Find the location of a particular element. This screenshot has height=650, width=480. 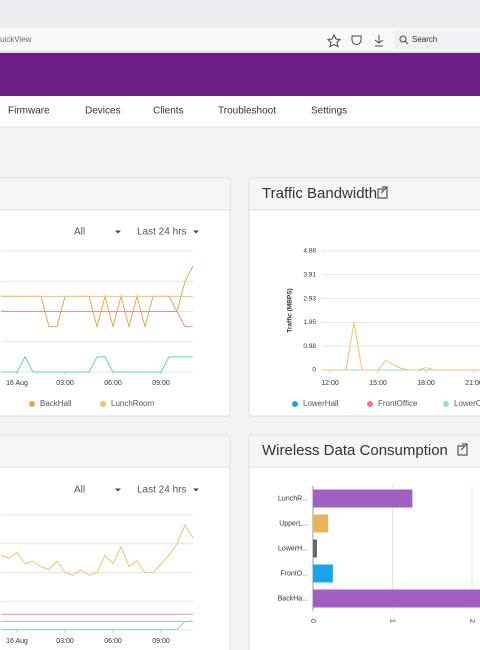

y-tick-label: 3.91 is located at coordinates (309, 274).